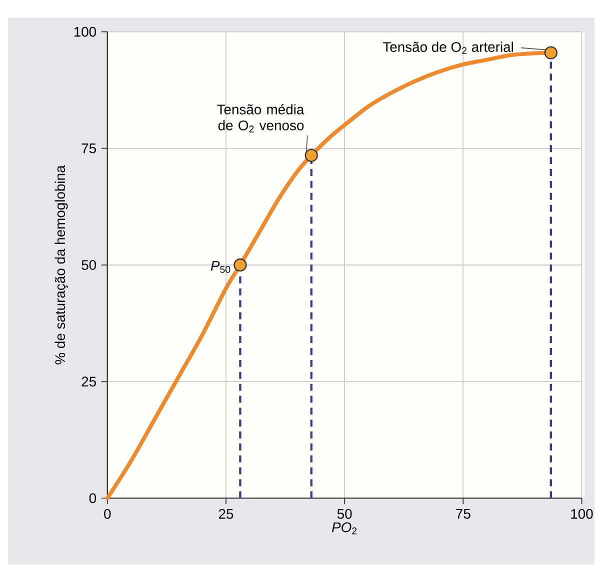 The width and height of the screenshot is (598, 565). Describe the element at coordinates (89, 149) in the screenshot. I see `y-tick-label: 75` at that location.